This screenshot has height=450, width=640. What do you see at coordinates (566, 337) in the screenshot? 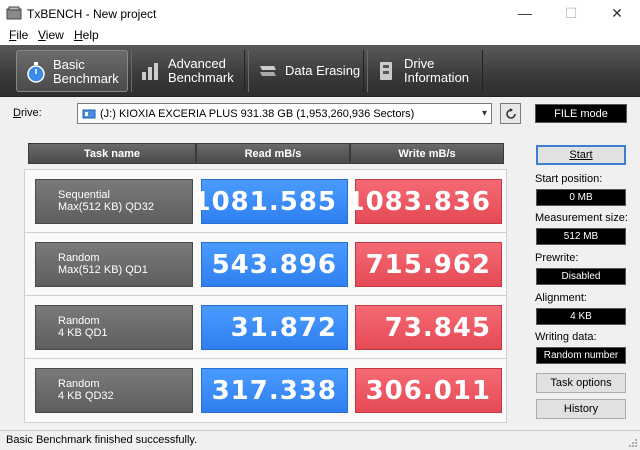
I see `writing-data-label: Writing data:` at bounding box center [566, 337].